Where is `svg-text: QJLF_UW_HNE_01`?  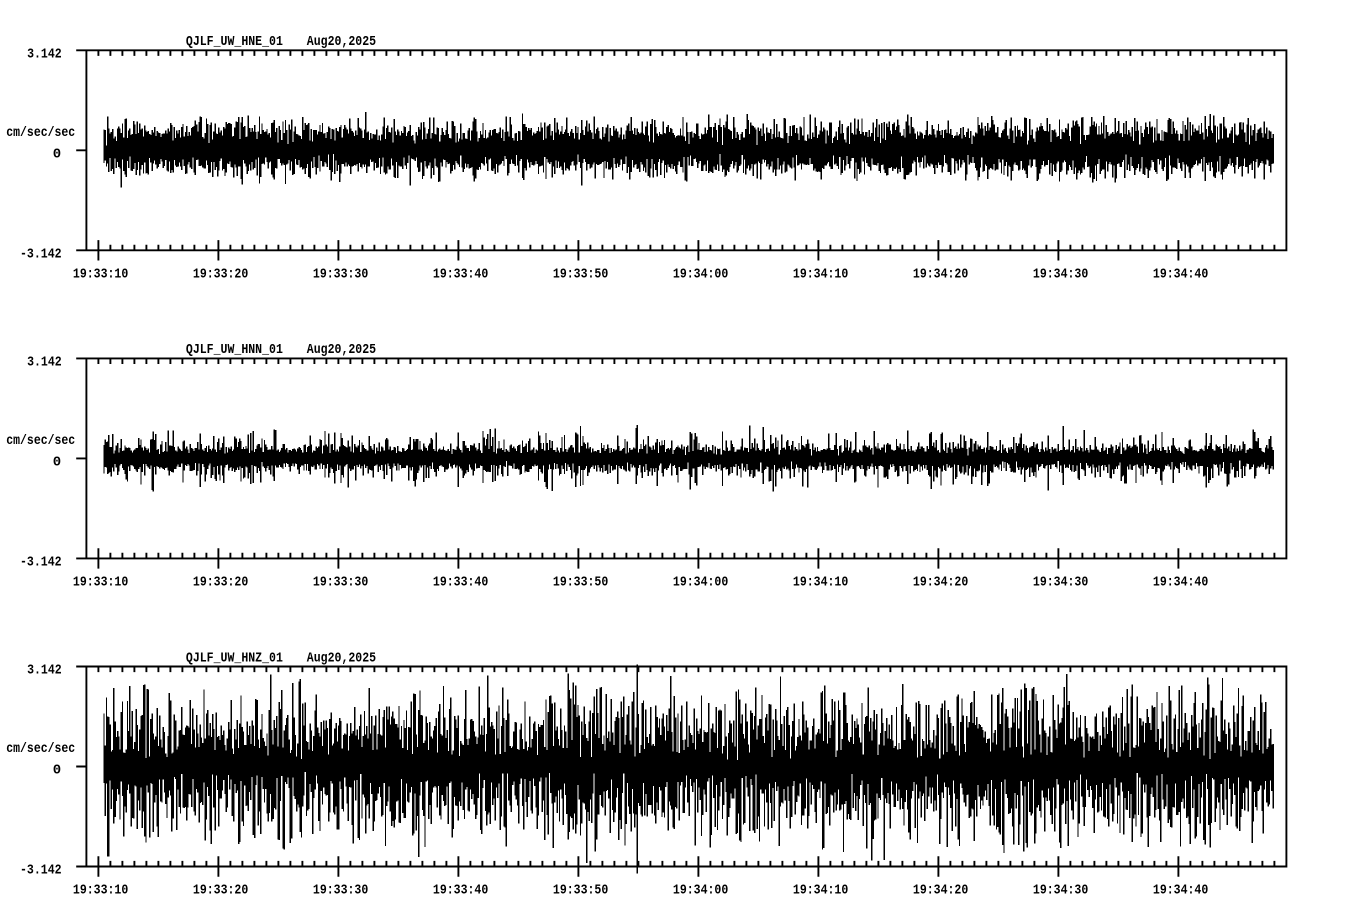 svg-text: QJLF_UW_HNE_01 is located at coordinates (234, 42).